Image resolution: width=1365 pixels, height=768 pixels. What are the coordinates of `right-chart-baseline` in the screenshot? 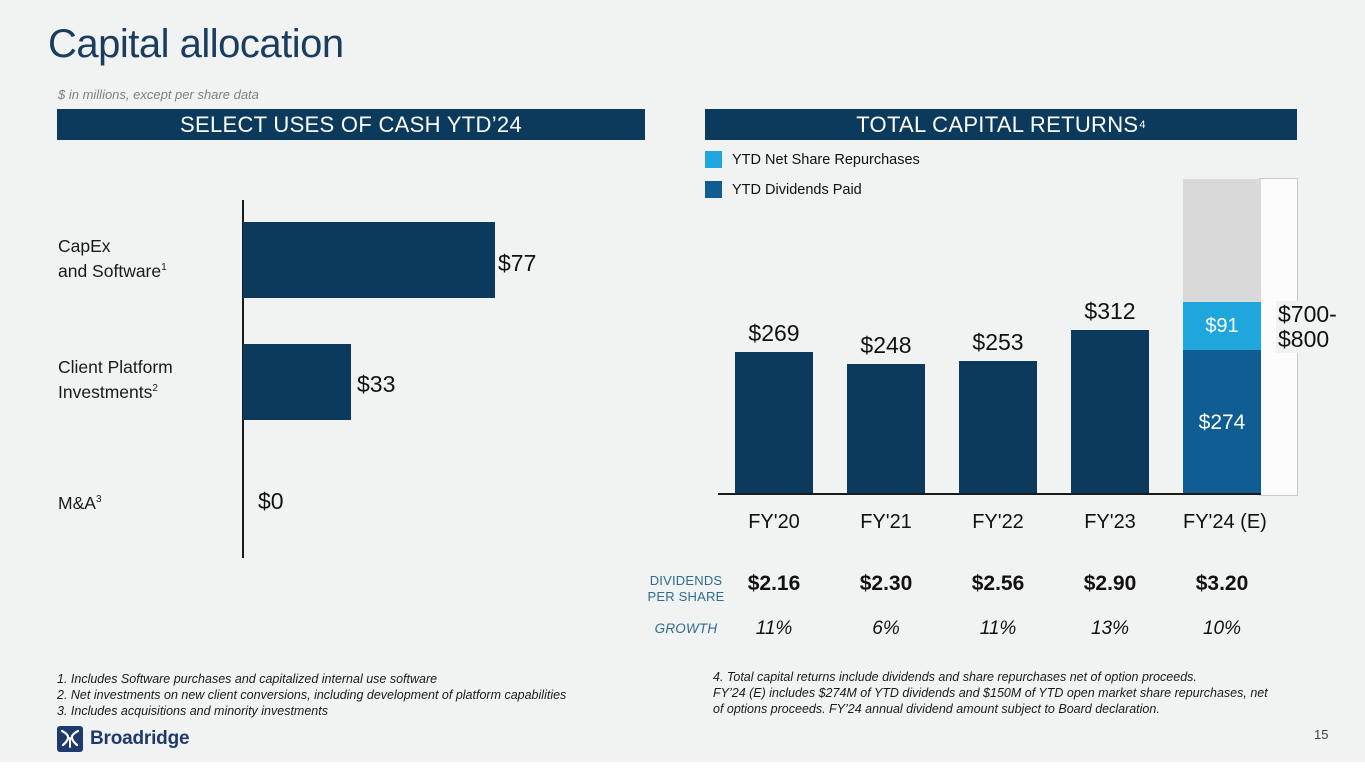 It's located at (989, 494).